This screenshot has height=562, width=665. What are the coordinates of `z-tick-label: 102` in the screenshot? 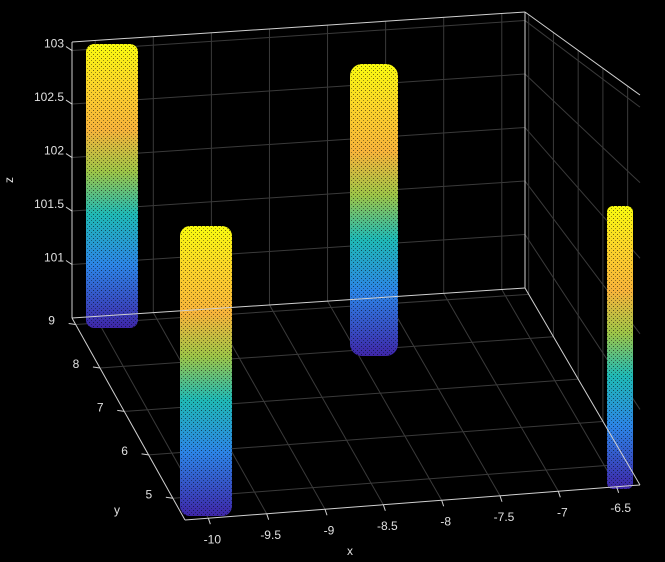 It's located at (54, 151).